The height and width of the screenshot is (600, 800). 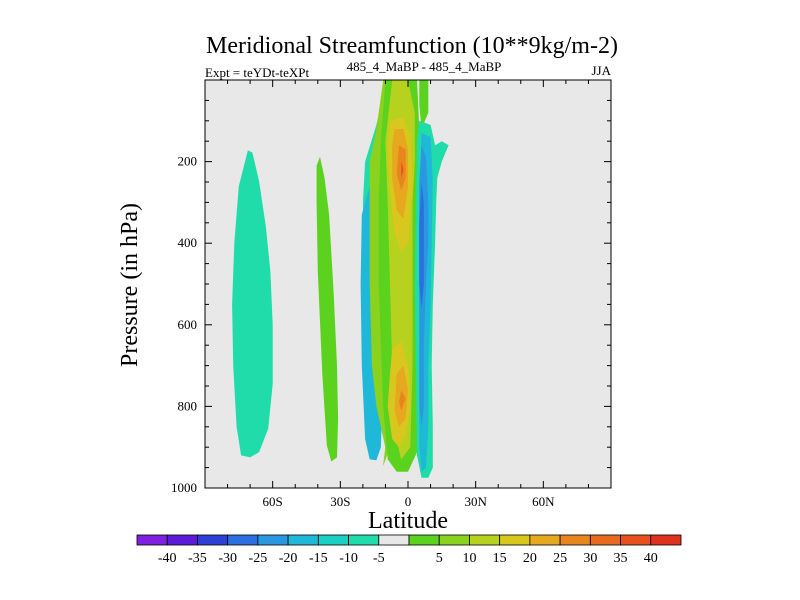 What do you see at coordinates (469, 558) in the screenshot?
I see `colorbar-label: 10` at bounding box center [469, 558].